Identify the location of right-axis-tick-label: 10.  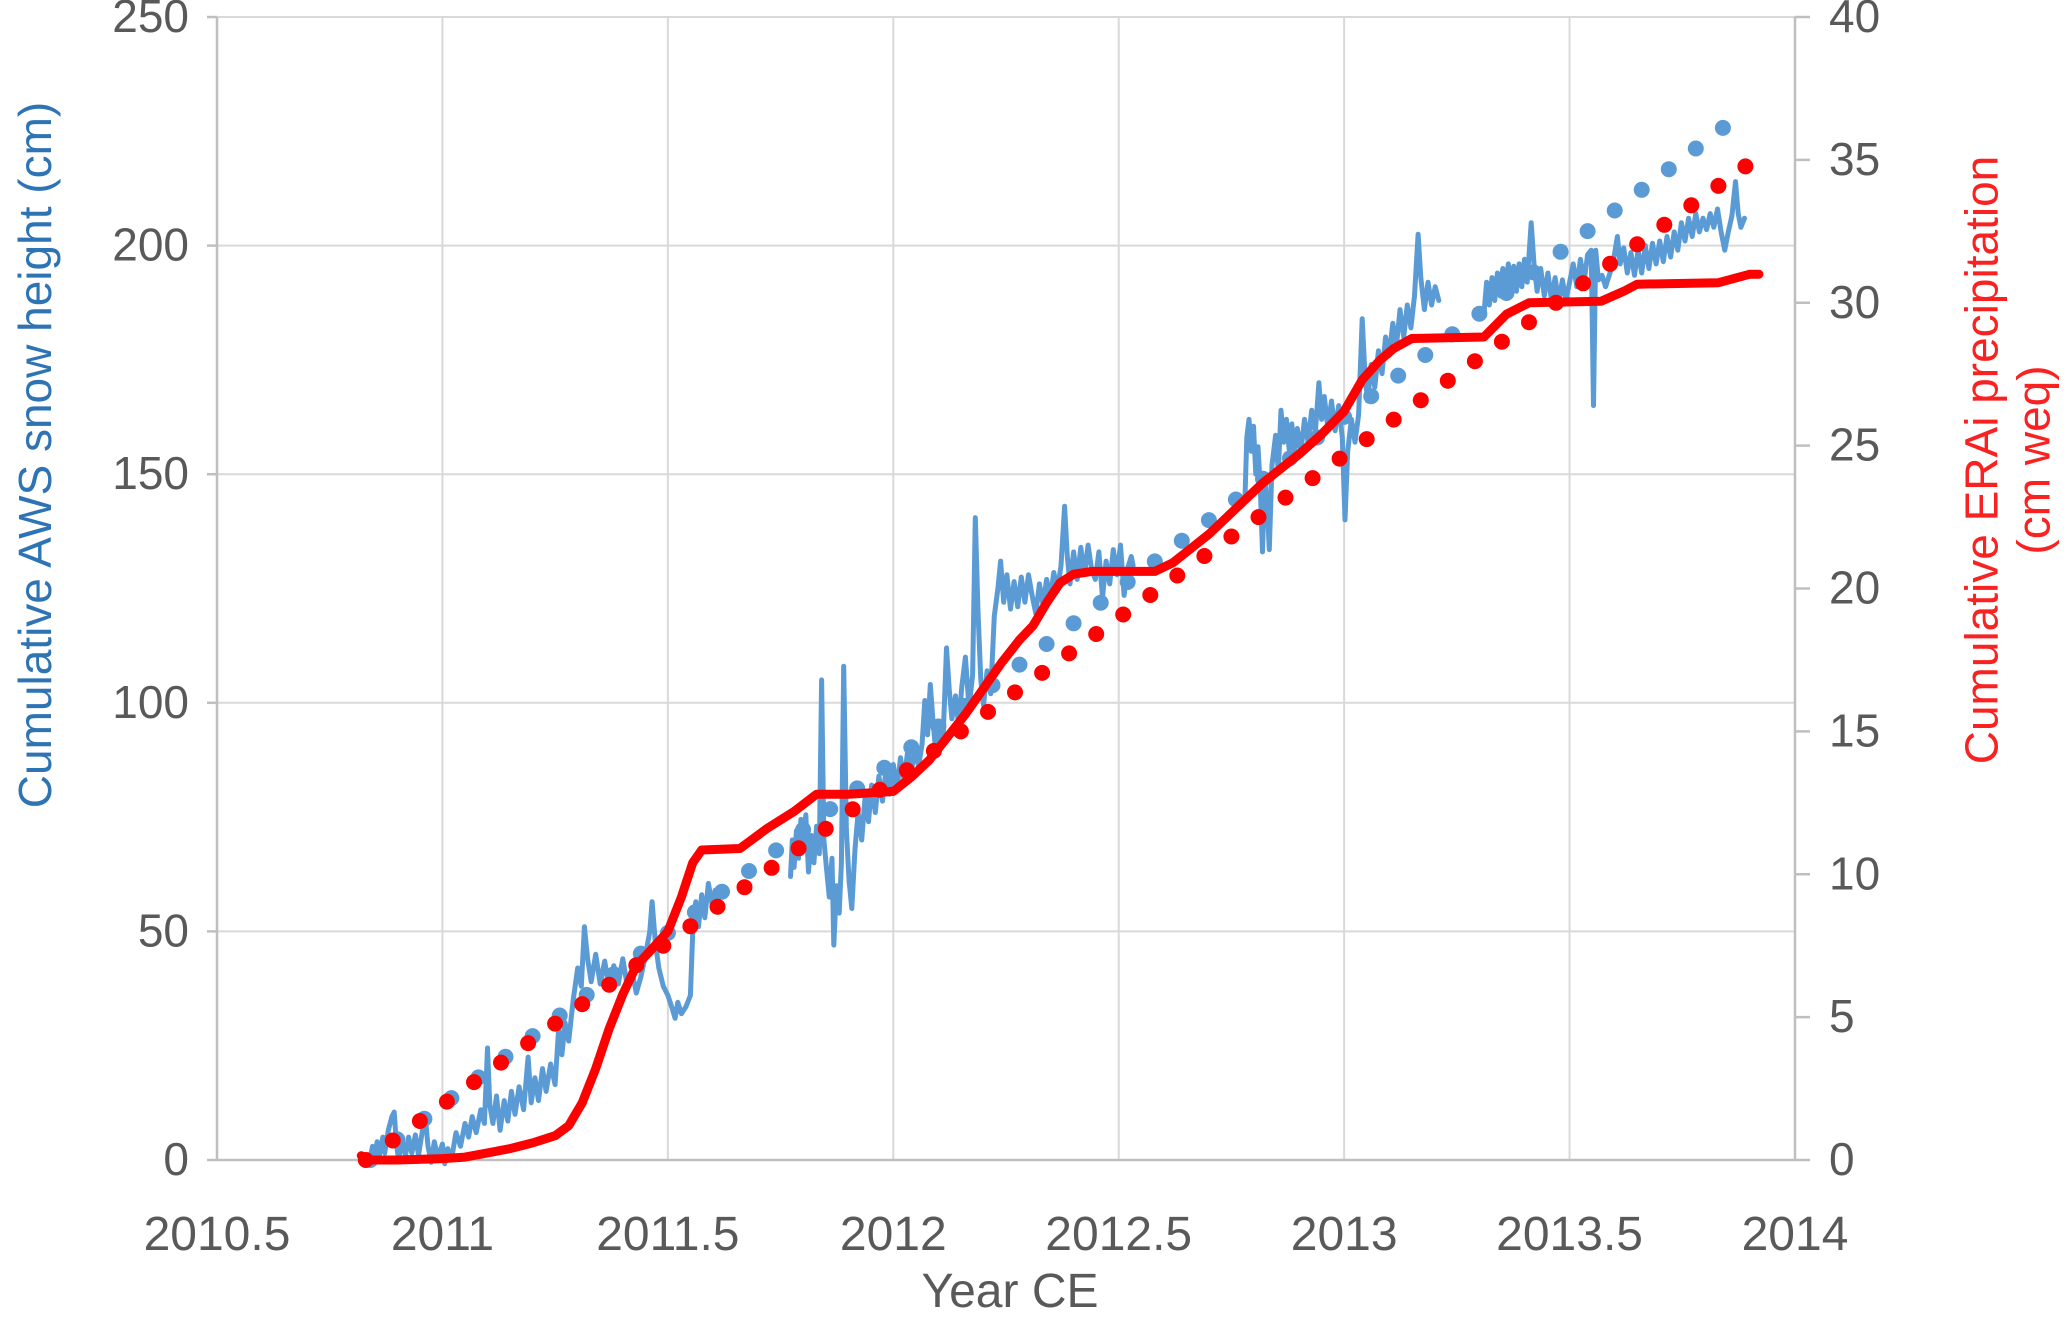
(1854, 873).